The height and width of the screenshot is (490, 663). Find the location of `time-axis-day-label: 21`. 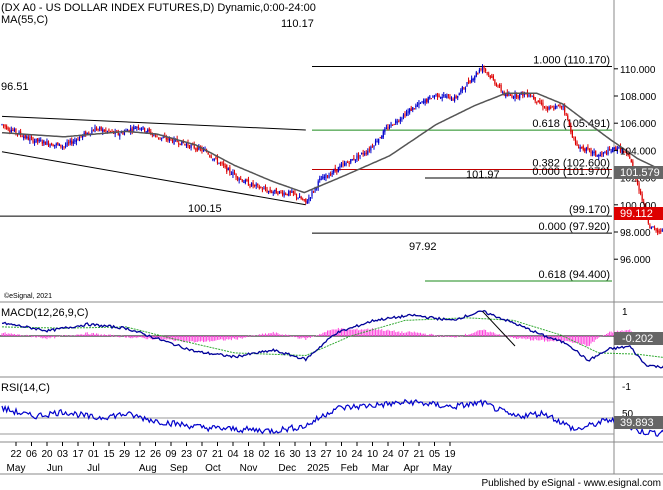

time-axis-day-label: 21 is located at coordinates (419, 454).